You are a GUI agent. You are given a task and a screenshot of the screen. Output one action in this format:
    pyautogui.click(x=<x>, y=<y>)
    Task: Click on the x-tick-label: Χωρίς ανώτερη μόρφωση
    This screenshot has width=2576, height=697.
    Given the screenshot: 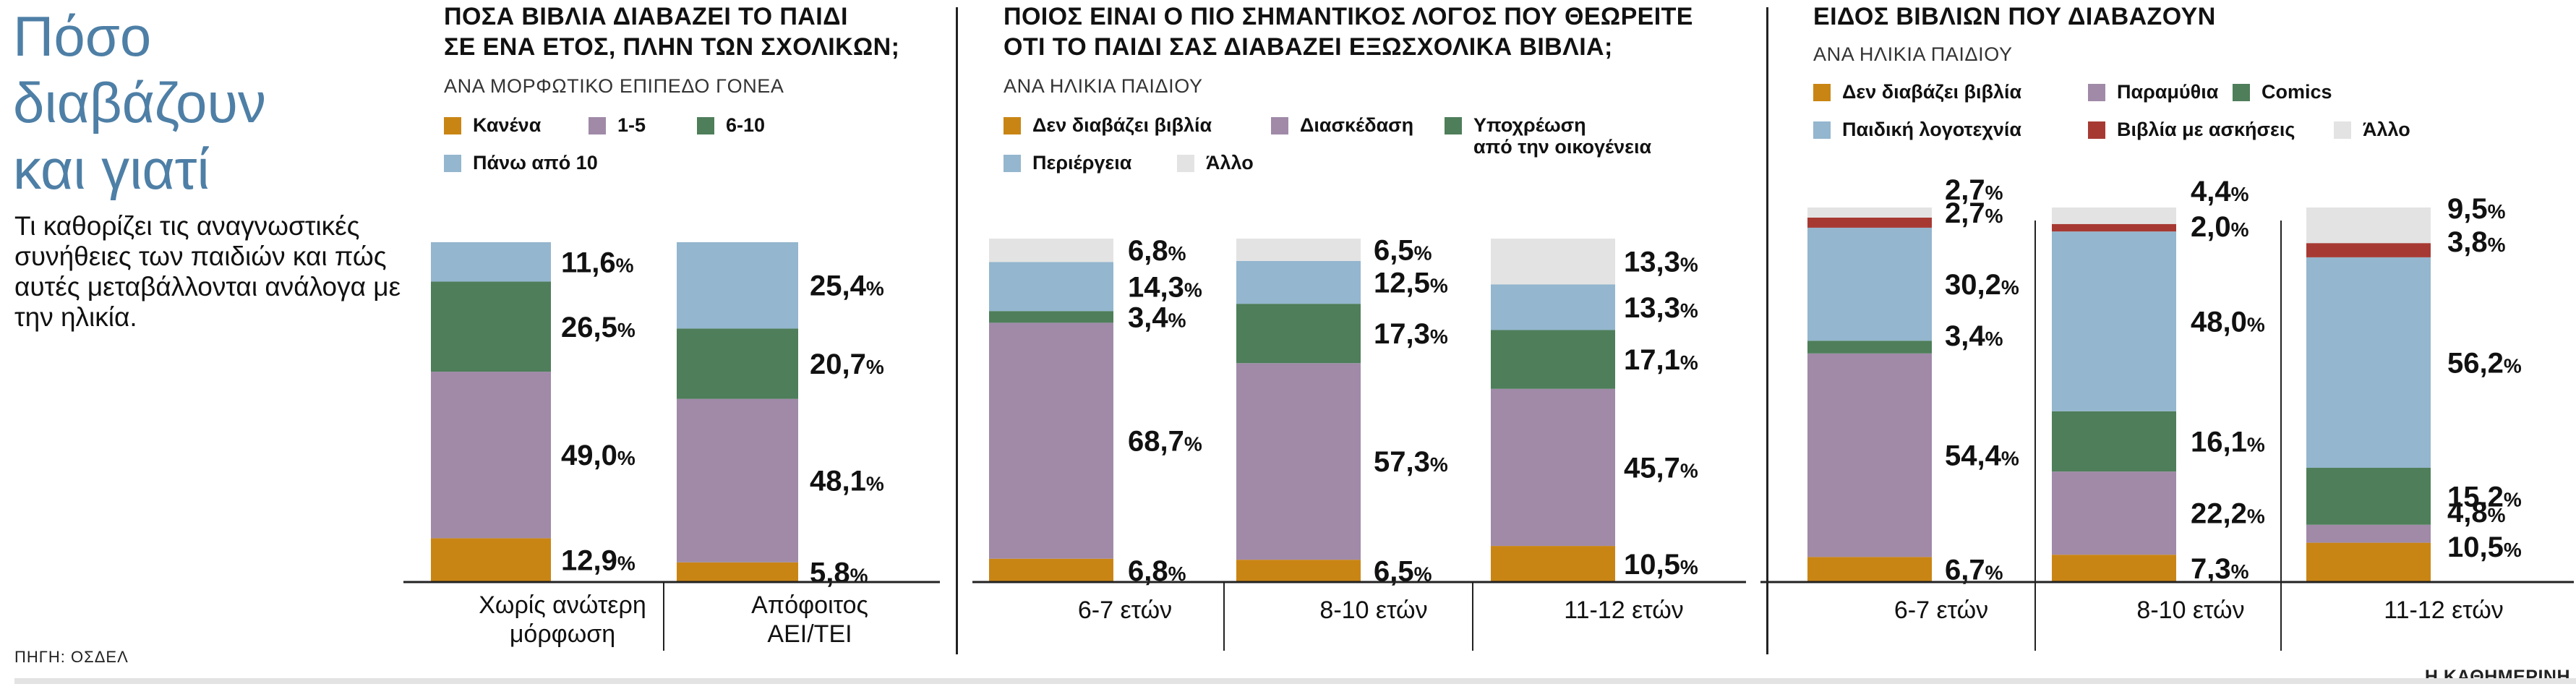 What is the action you would take?
    pyautogui.click(x=563, y=619)
    